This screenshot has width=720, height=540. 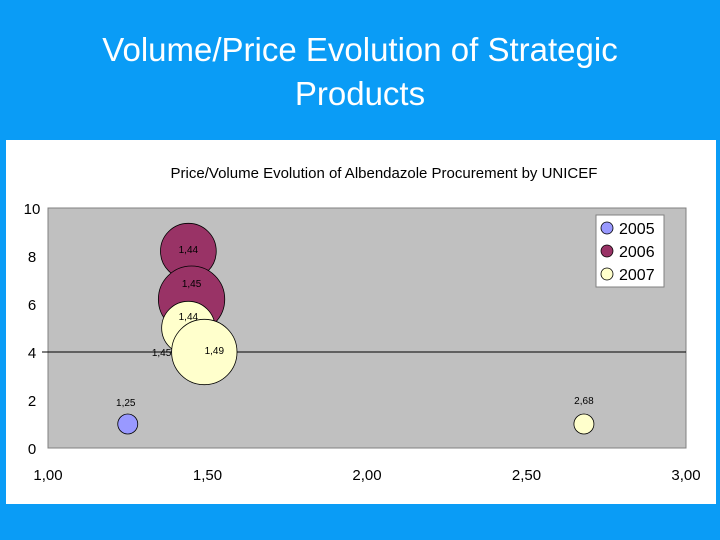 What do you see at coordinates (607, 251) in the screenshot?
I see `legend-marker-2006` at bounding box center [607, 251].